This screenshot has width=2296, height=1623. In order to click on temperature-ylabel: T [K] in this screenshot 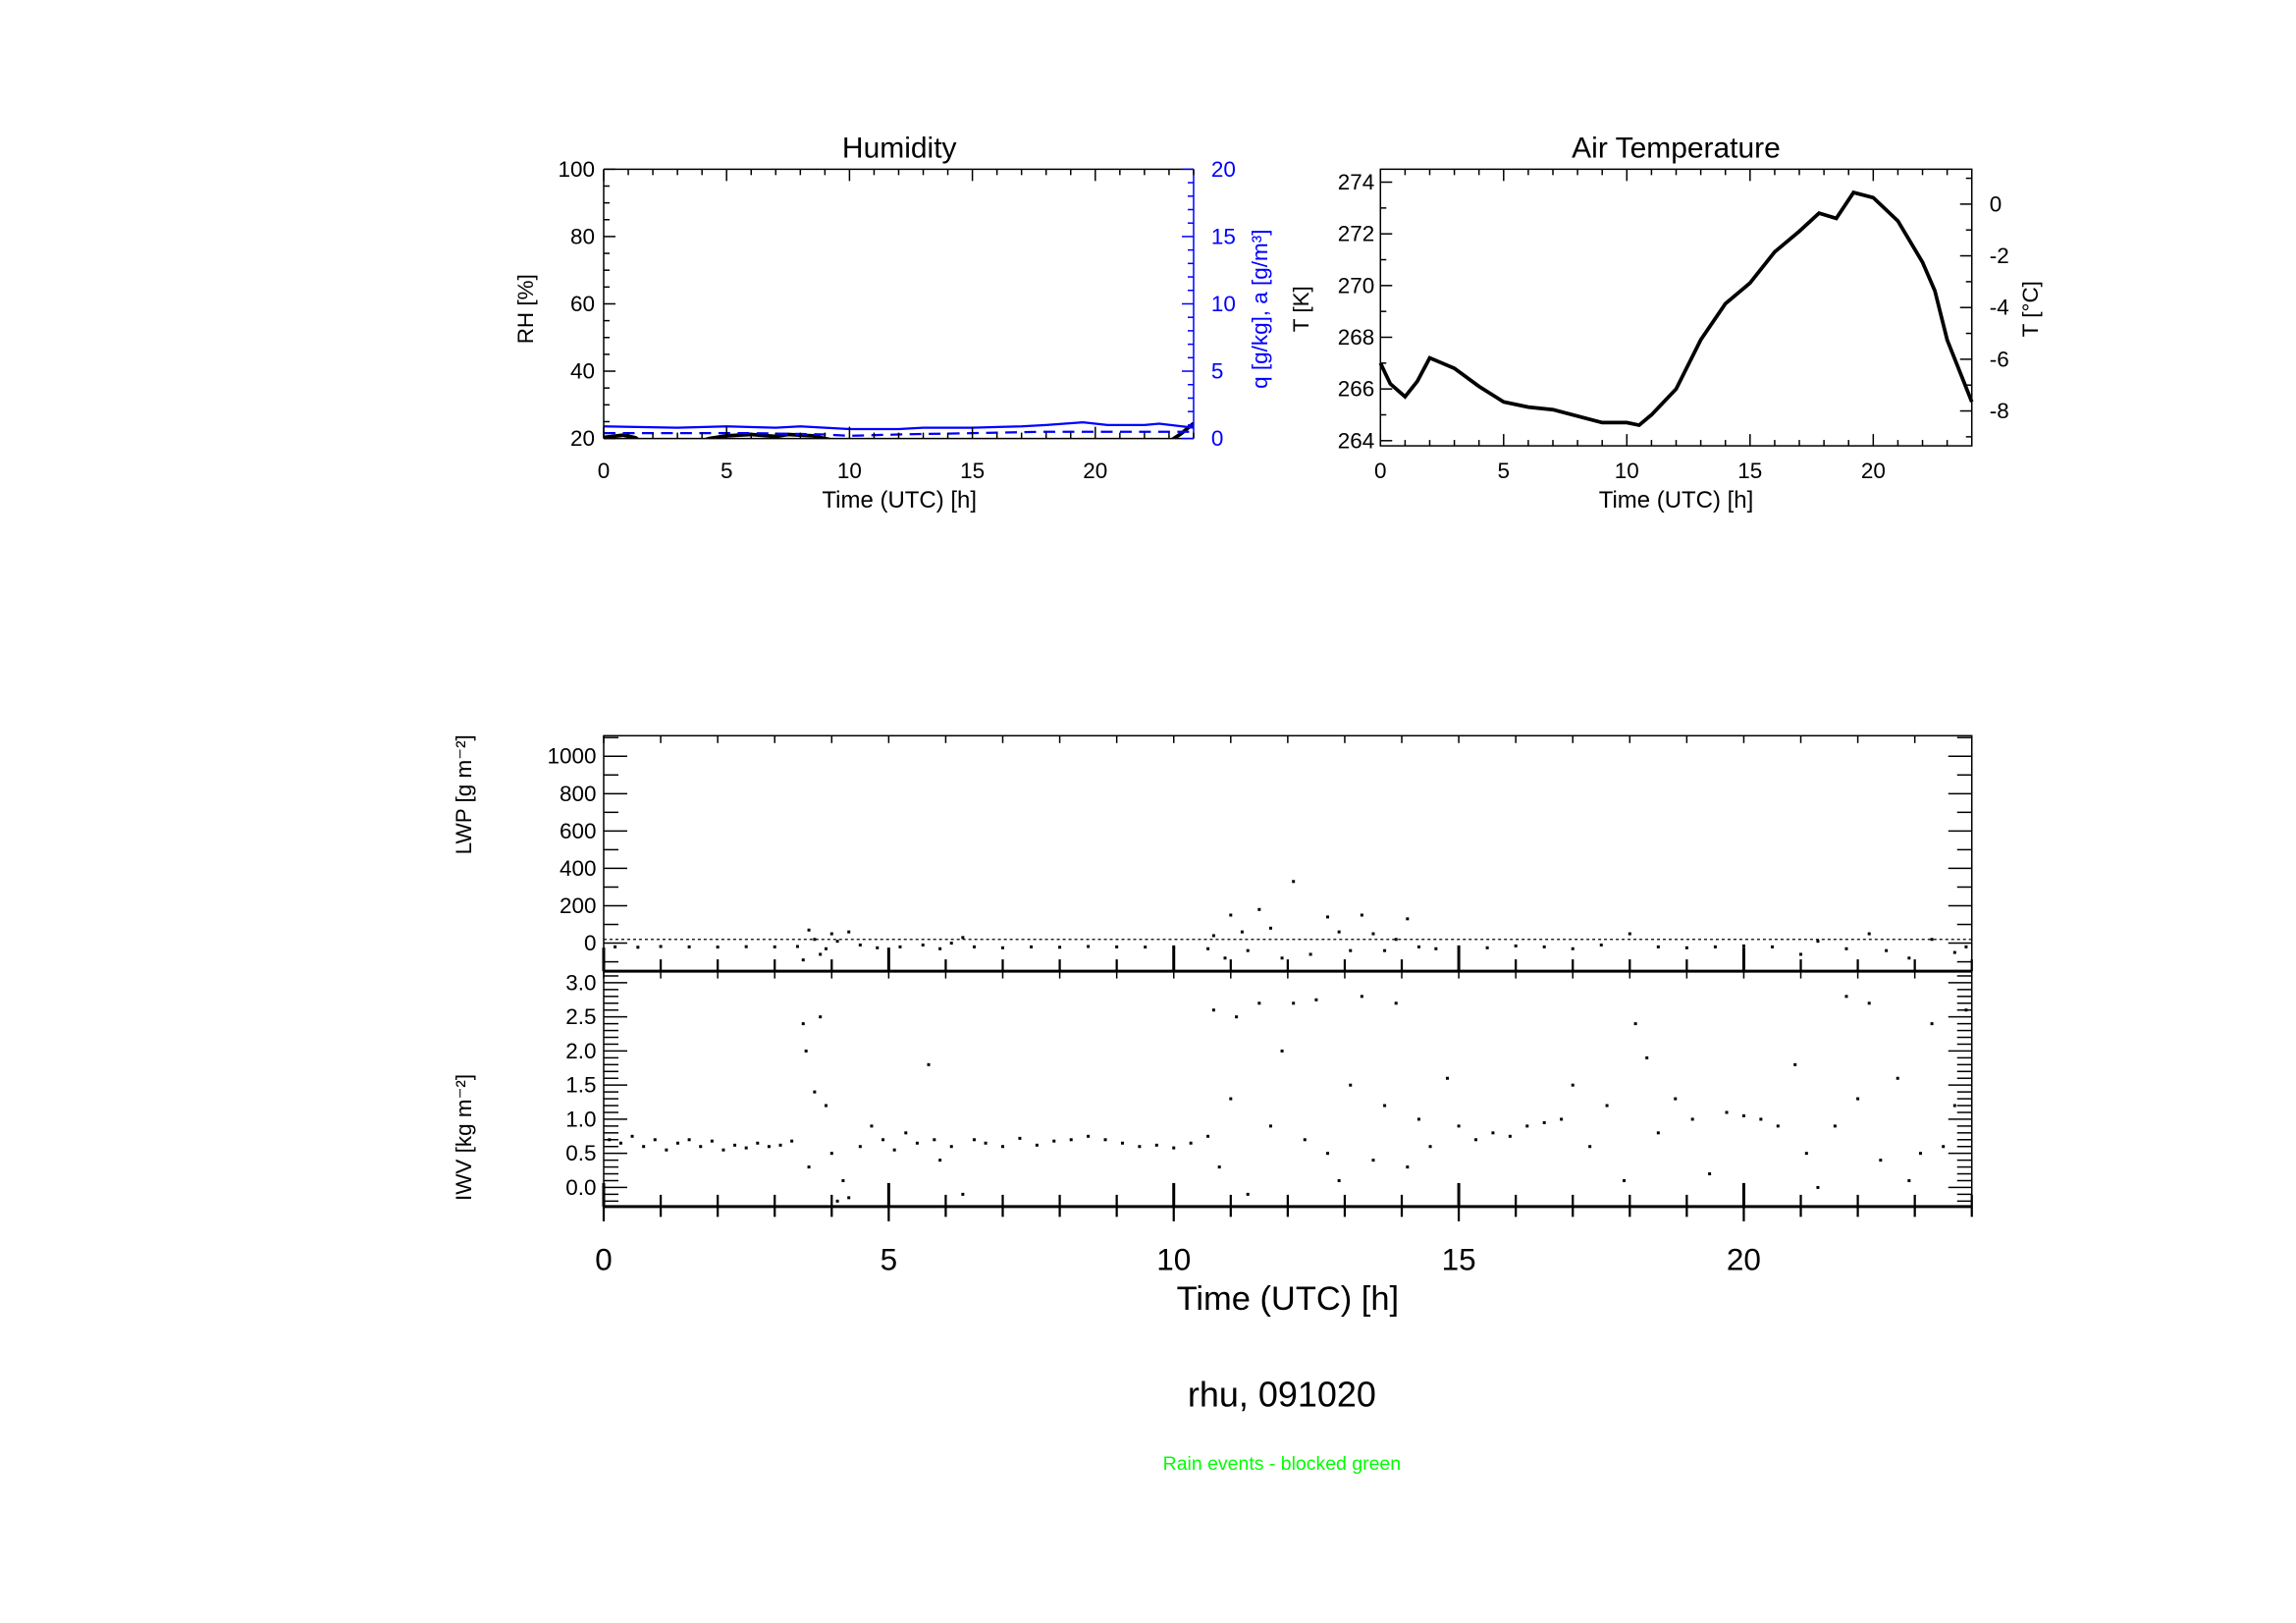, I will do `click(1301, 309)`.